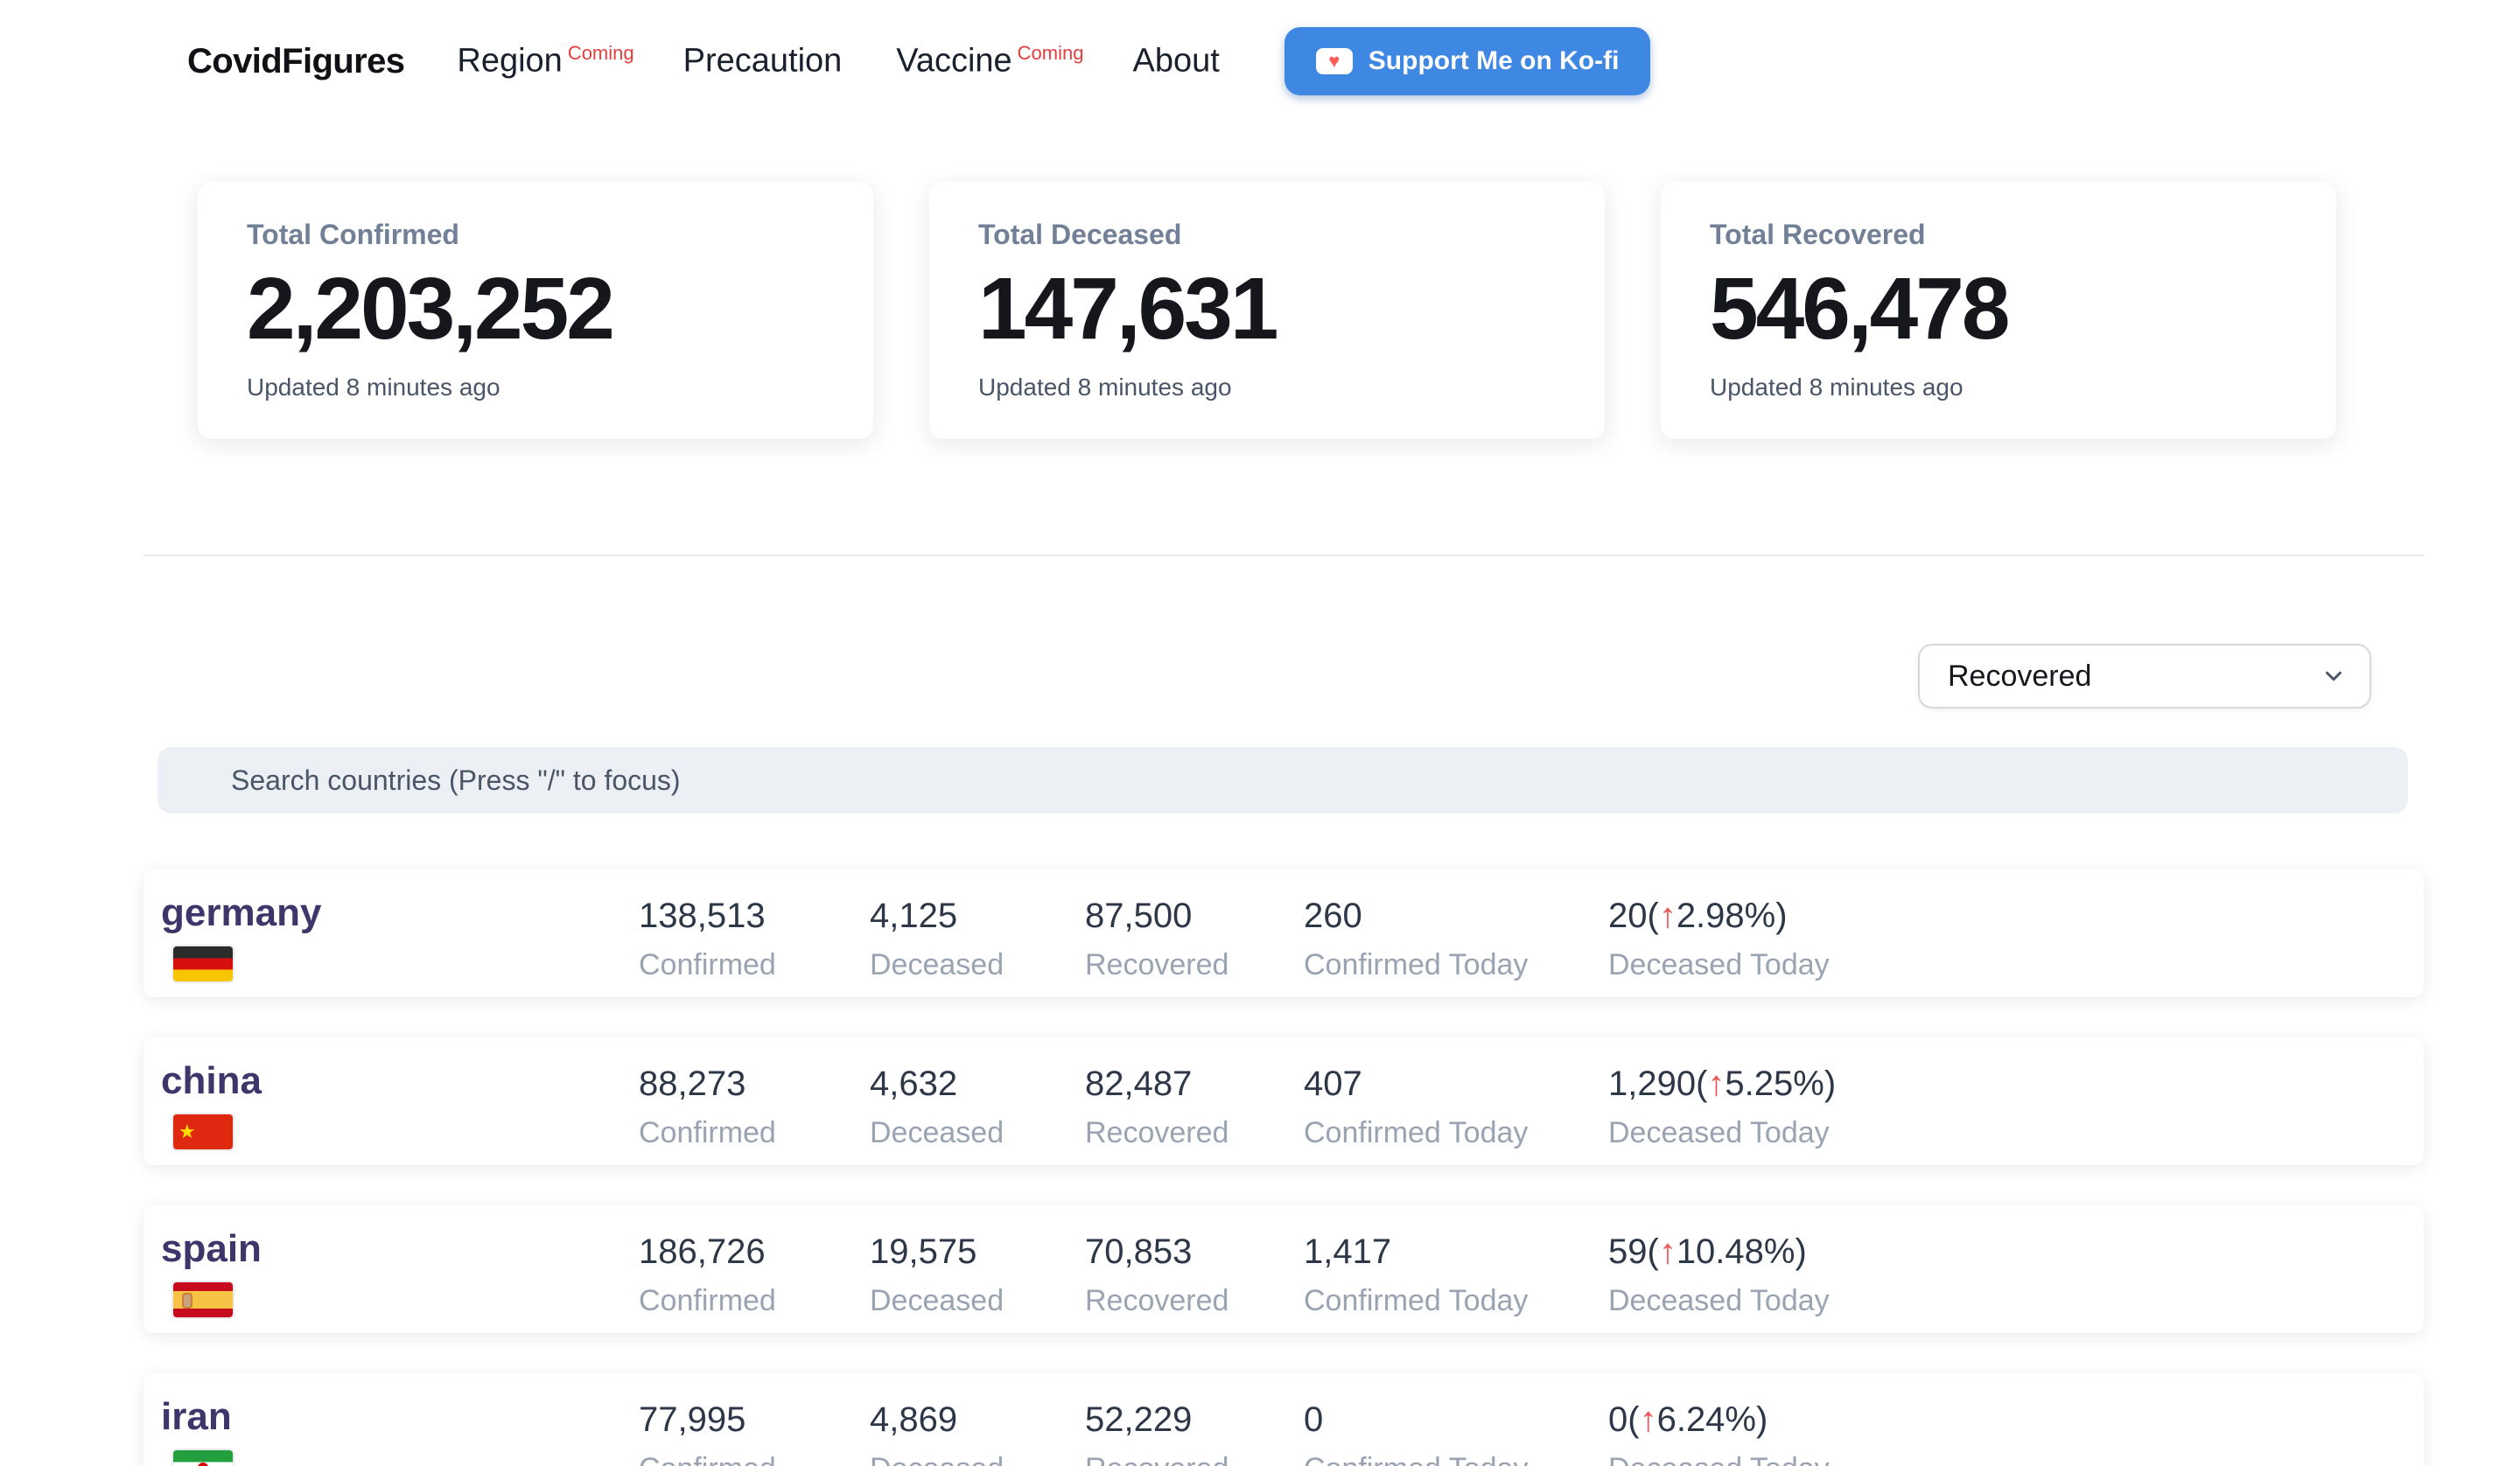 The width and height of the screenshot is (2520, 1466). Describe the element at coordinates (692, 1420) in the screenshot. I see `confirmed-value: 77,995` at that location.